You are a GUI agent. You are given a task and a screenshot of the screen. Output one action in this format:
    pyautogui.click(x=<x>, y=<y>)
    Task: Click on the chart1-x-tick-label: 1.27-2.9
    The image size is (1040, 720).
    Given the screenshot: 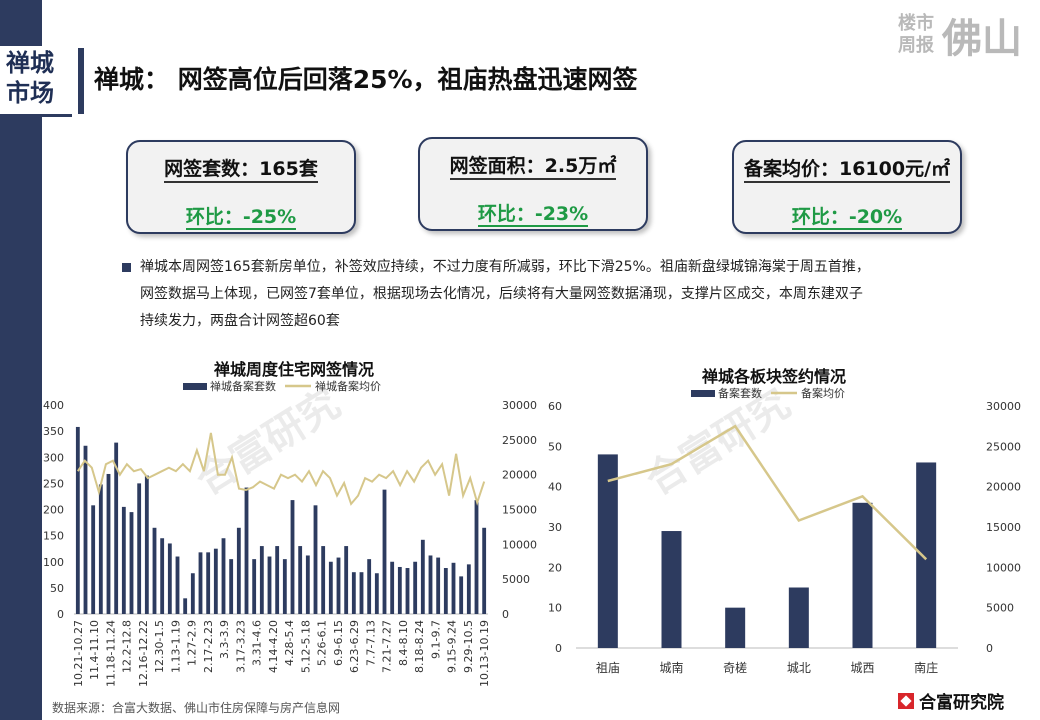 What is the action you would take?
    pyautogui.click(x=192, y=643)
    